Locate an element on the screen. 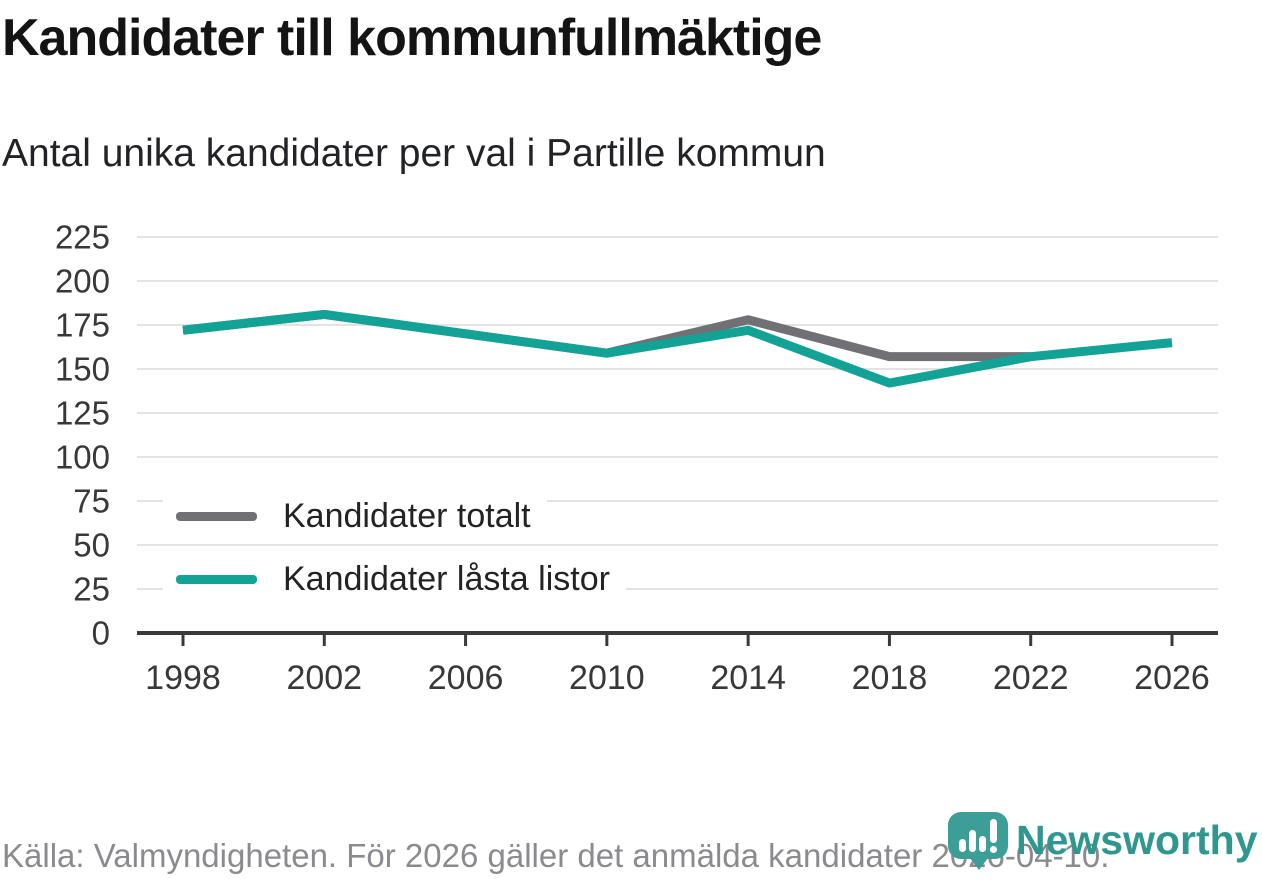 The width and height of the screenshot is (1262, 879). legend-label-locked: Kandidater låsta listor is located at coordinates (446, 579).